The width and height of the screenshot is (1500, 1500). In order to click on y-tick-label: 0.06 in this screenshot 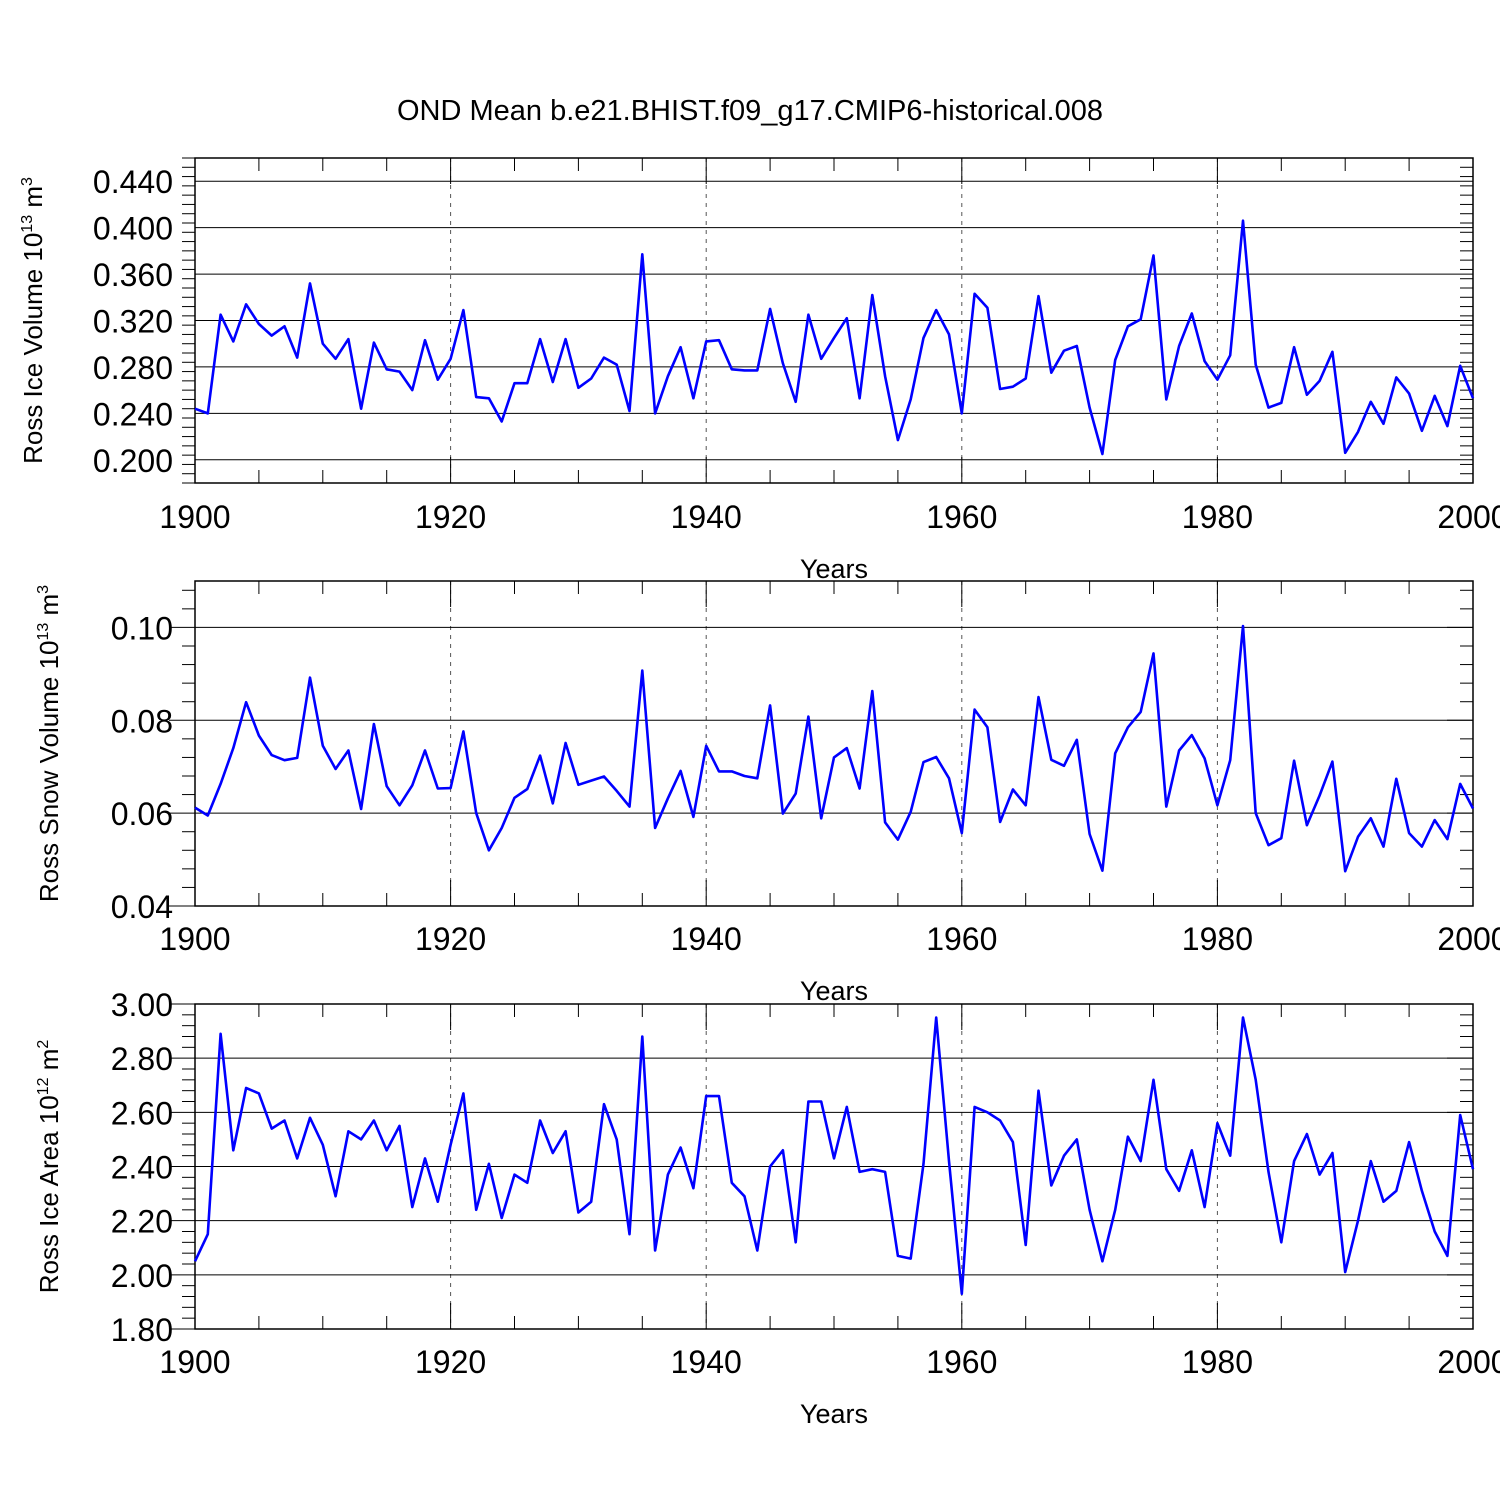, I will do `click(142, 814)`.